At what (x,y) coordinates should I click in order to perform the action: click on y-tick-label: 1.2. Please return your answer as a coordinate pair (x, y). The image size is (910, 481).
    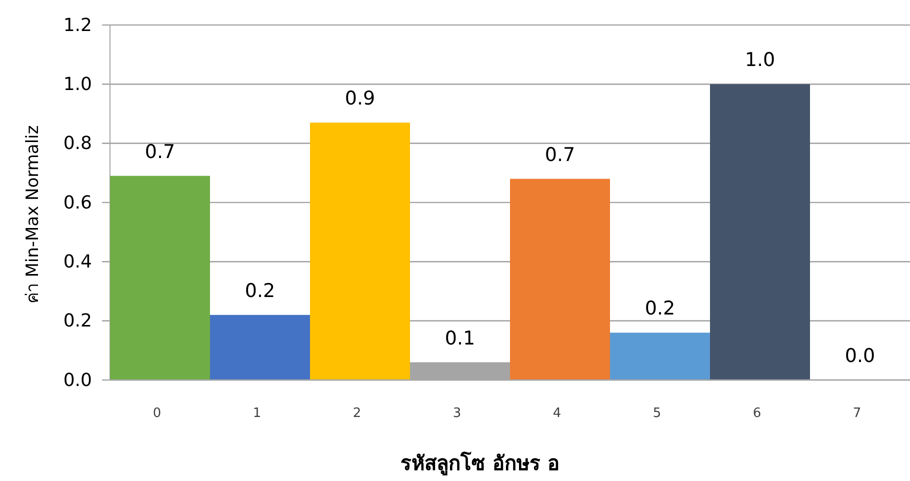
    Looking at the image, I should click on (77, 25).